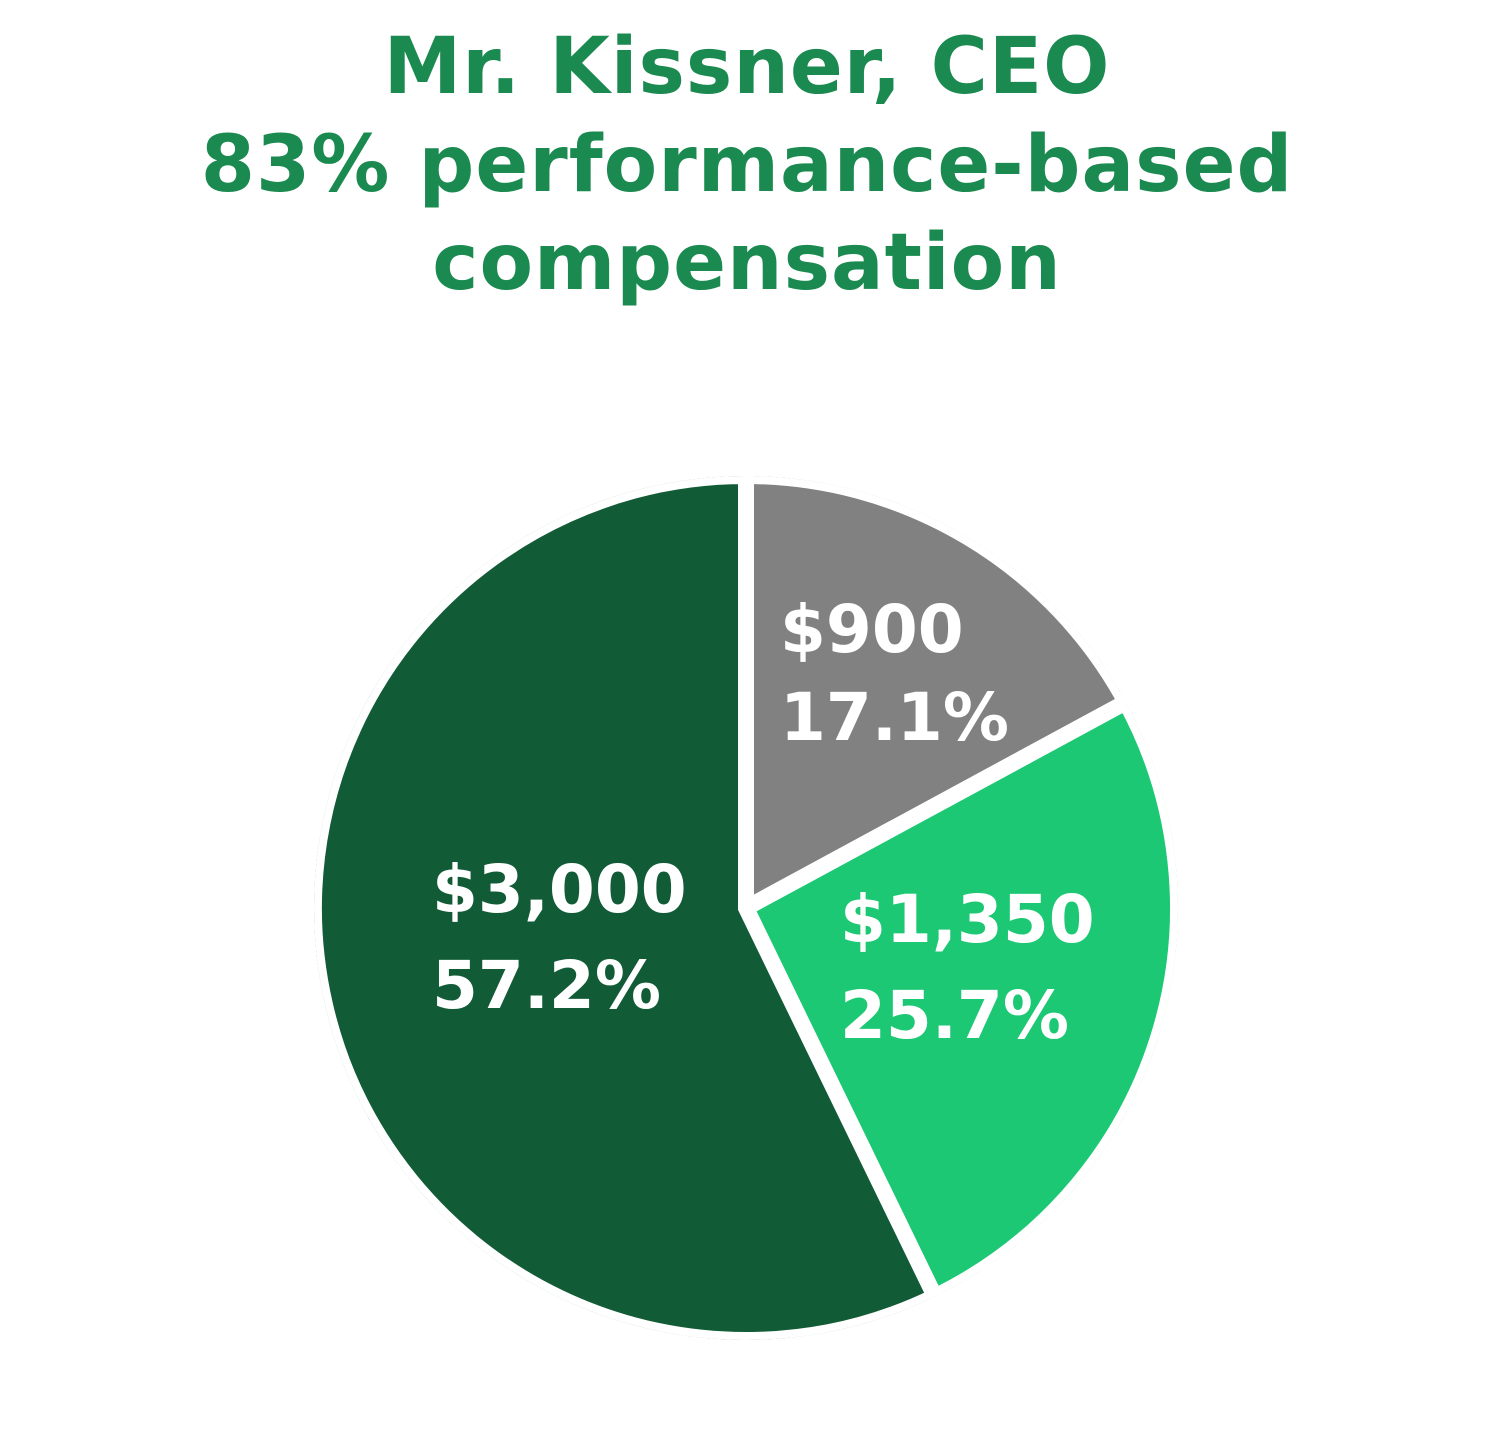 The width and height of the screenshot is (1494, 1440). What do you see at coordinates (747, 67) in the screenshot?
I see `chart-title-line-1: Mr. Kissner, CEO` at bounding box center [747, 67].